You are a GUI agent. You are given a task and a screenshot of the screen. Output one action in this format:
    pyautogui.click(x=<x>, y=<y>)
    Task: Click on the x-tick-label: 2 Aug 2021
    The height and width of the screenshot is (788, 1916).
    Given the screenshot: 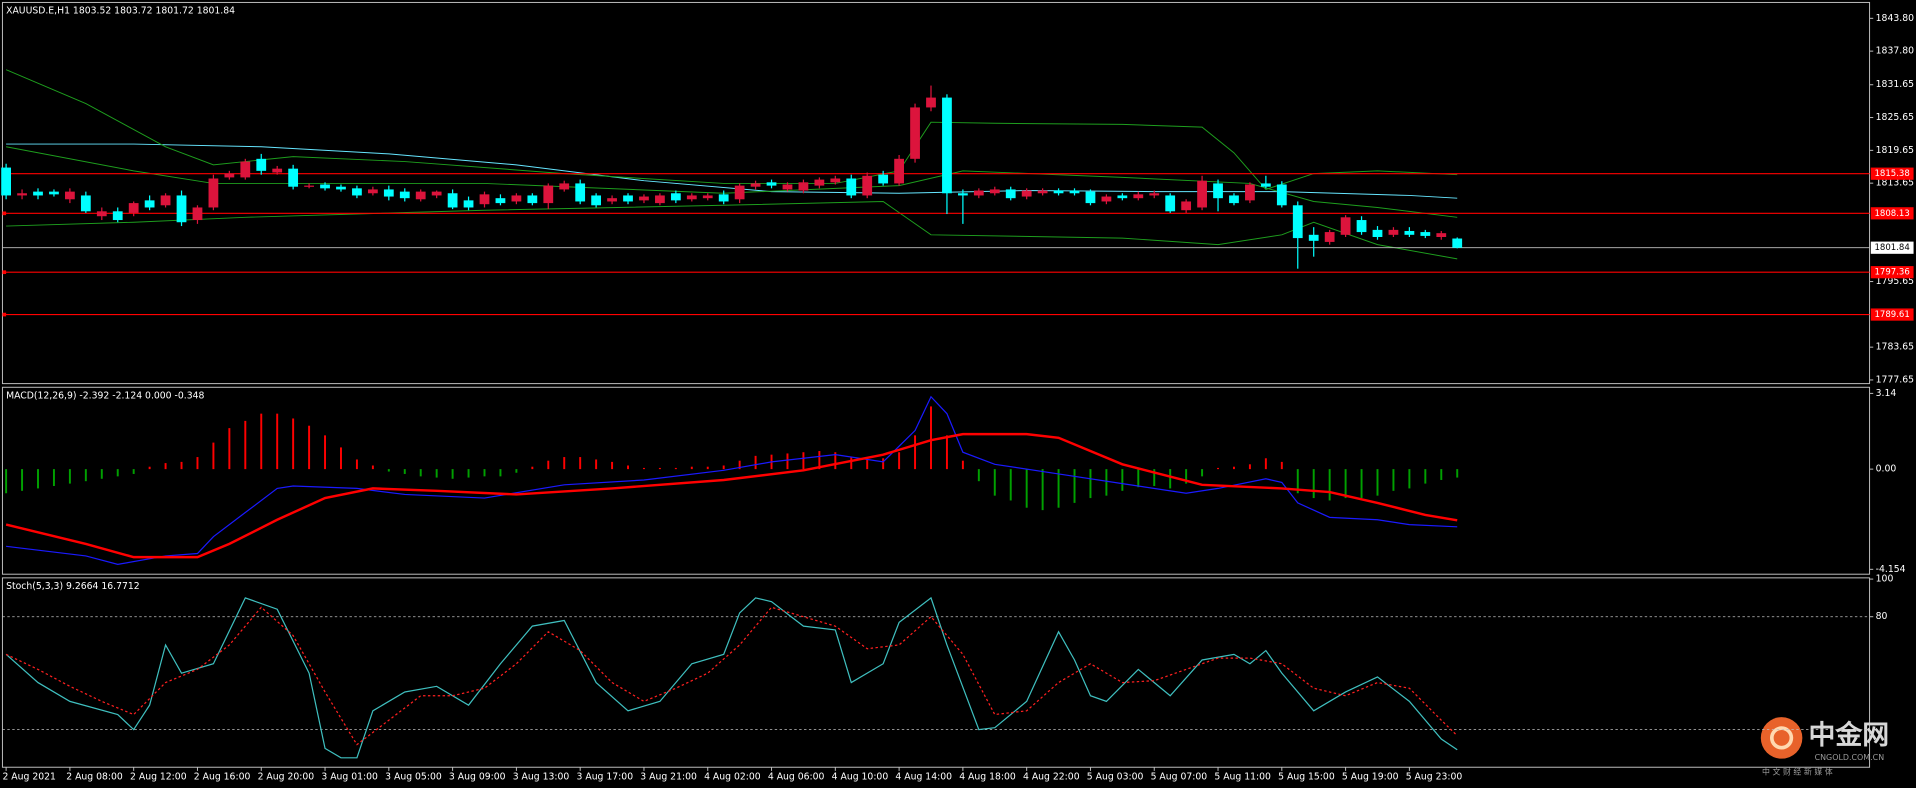 What is the action you would take?
    pyautogui.click(x=29, y=777)
    